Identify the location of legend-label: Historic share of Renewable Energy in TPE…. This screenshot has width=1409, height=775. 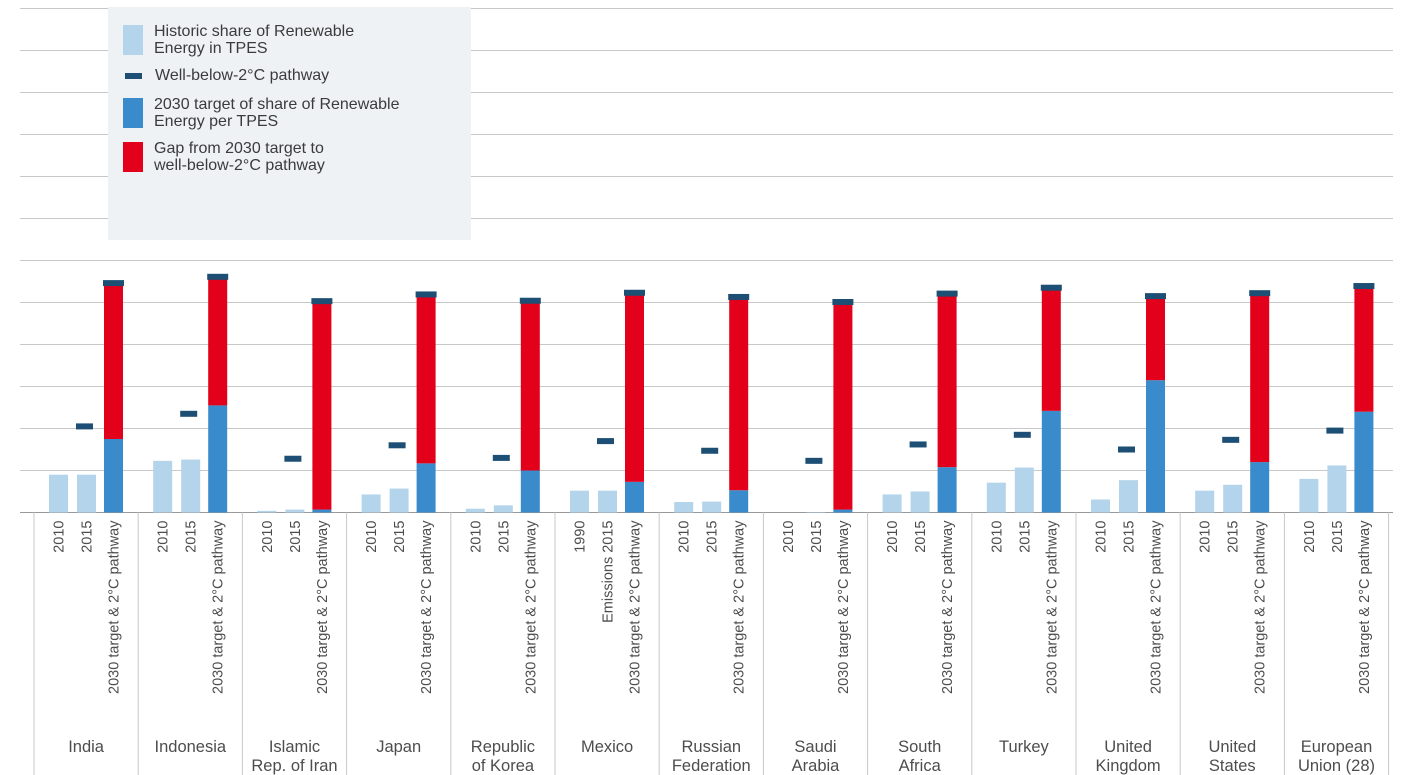
(254, 40).